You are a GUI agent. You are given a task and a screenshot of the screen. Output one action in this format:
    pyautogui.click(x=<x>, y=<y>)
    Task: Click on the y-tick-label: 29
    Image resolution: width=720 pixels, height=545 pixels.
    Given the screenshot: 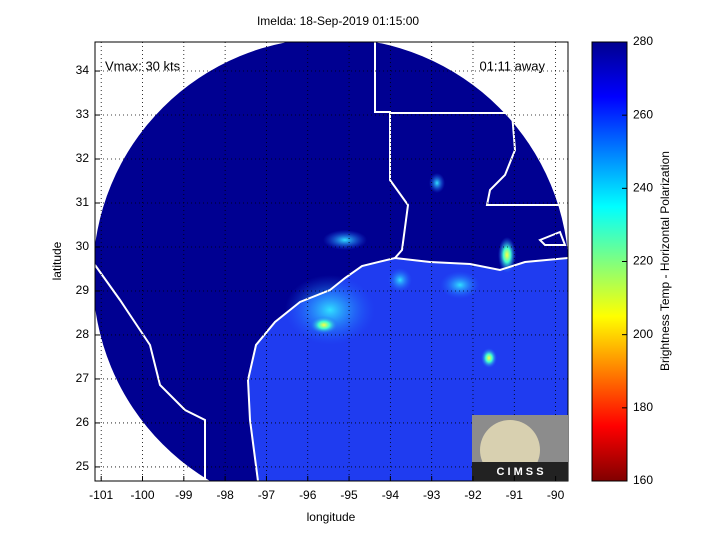 What is the action you would take?
    pyautogui.click(x=83, y=290)
    